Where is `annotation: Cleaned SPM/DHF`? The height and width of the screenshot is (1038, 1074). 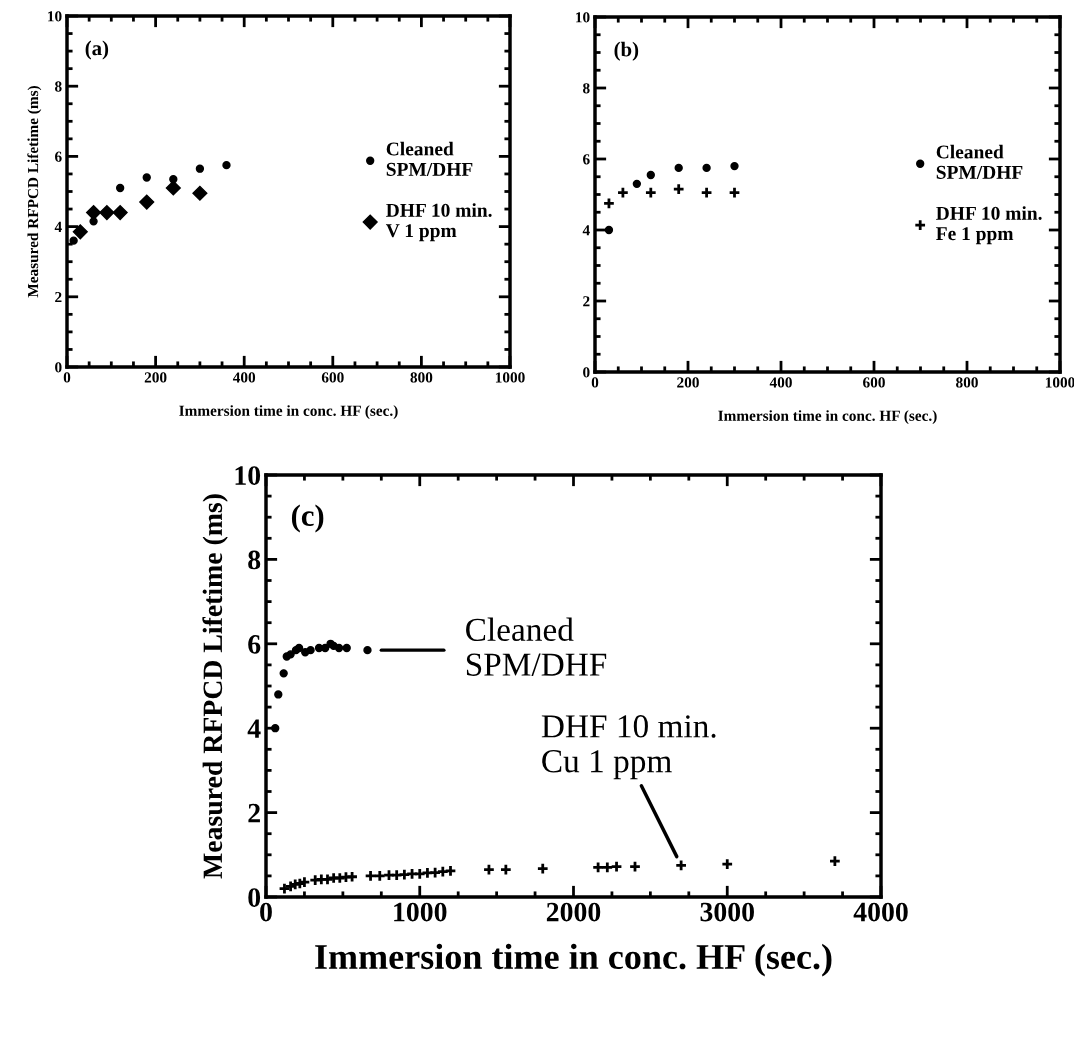 annotation: Cleaned SPM/DHF is located at coordinates (536, 646).